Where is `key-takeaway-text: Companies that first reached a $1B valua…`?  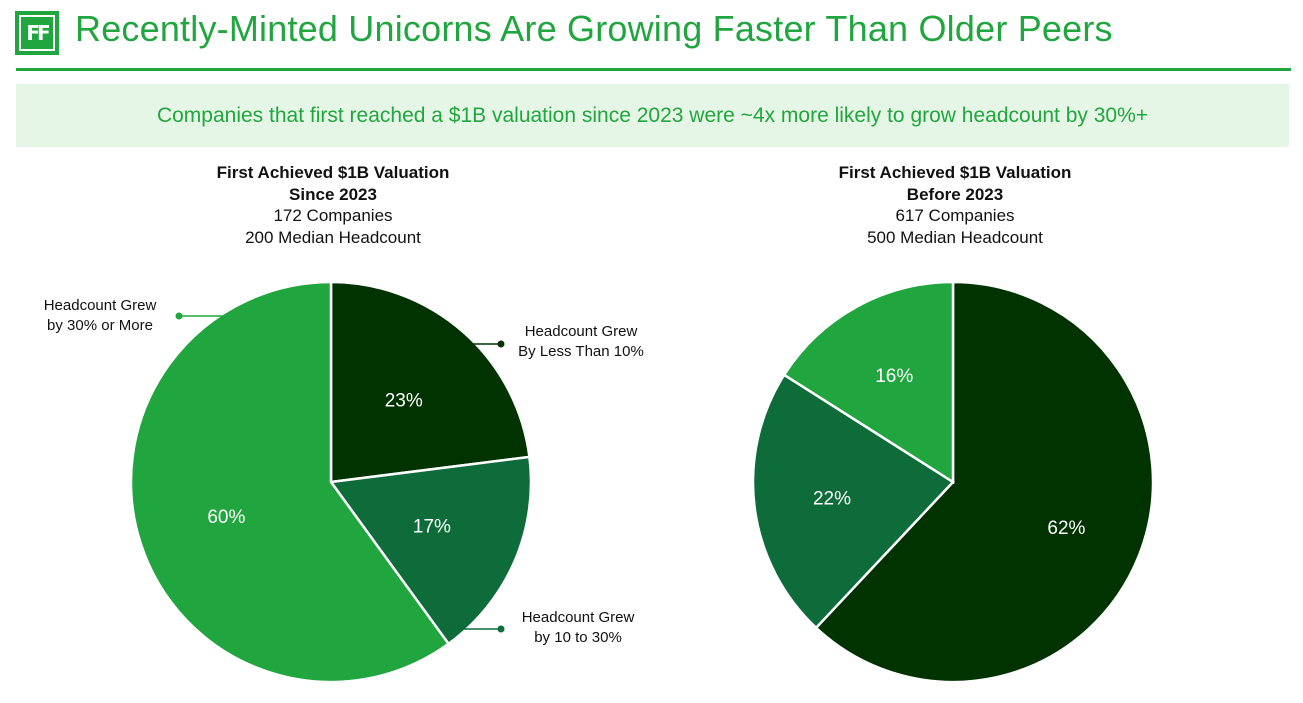
key-takeaway-text: Companies that first reached a $1B valua… is located at coordinates (652, 115).